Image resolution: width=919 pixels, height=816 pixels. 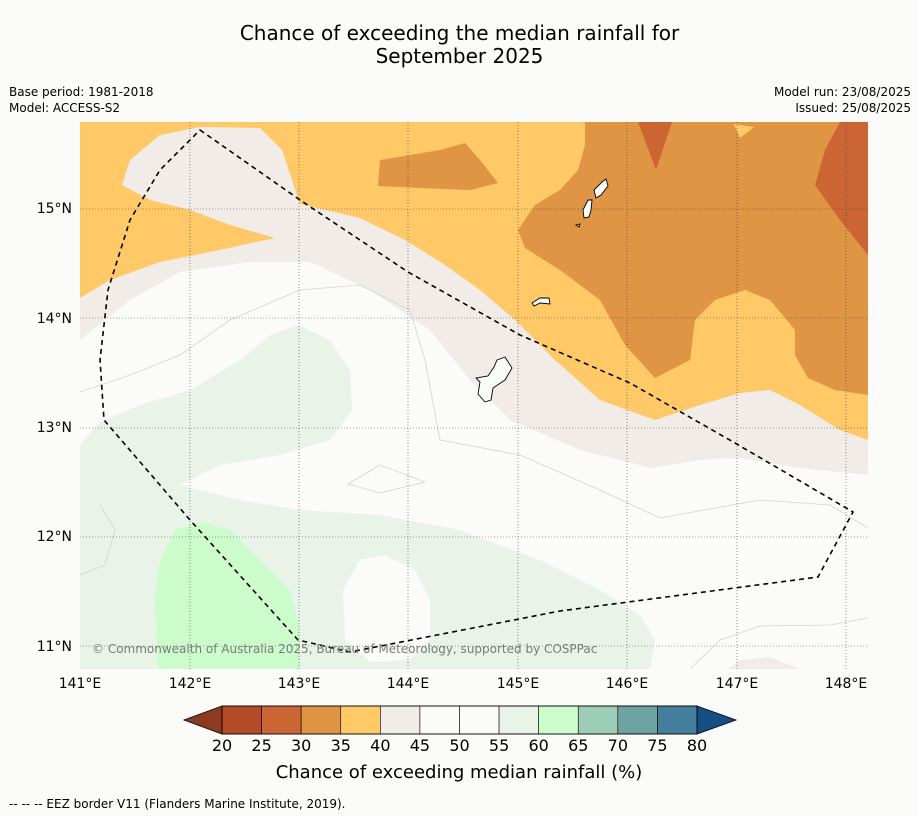 What do you see at coordinates (81, 100) in the screenshot?
I see `meta-left: Base period: 1981-2018 Model: ACCESS-S2` at bounding box center [81, 100].